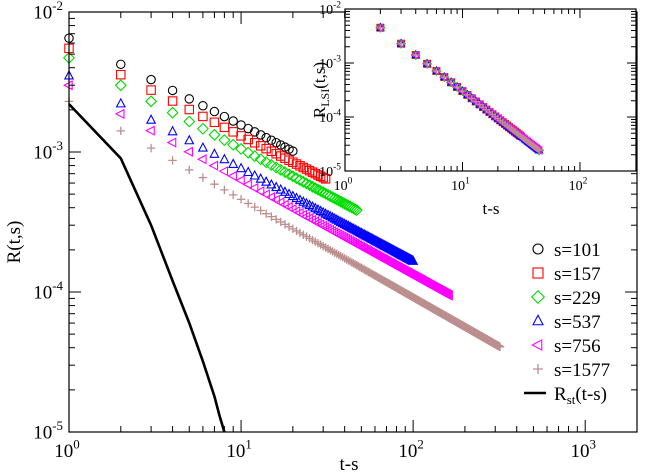  I want to click on inset-x-tick-label: 10¹, so click(460, 185).